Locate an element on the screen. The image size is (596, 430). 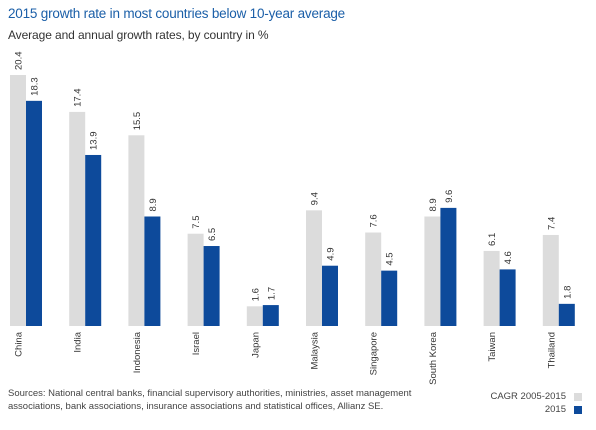
bar-2015-taiwan is located at coordinates (507, 297).